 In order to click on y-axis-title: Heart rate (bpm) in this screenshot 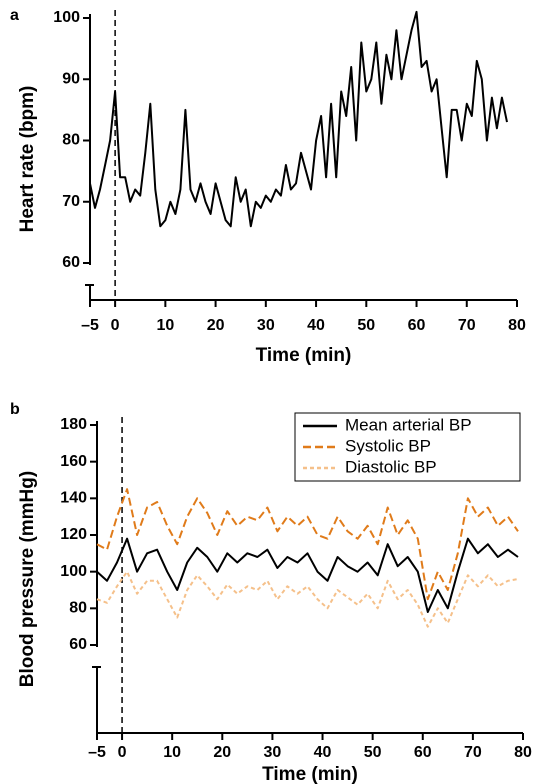, I will do `click(27, 159)`.